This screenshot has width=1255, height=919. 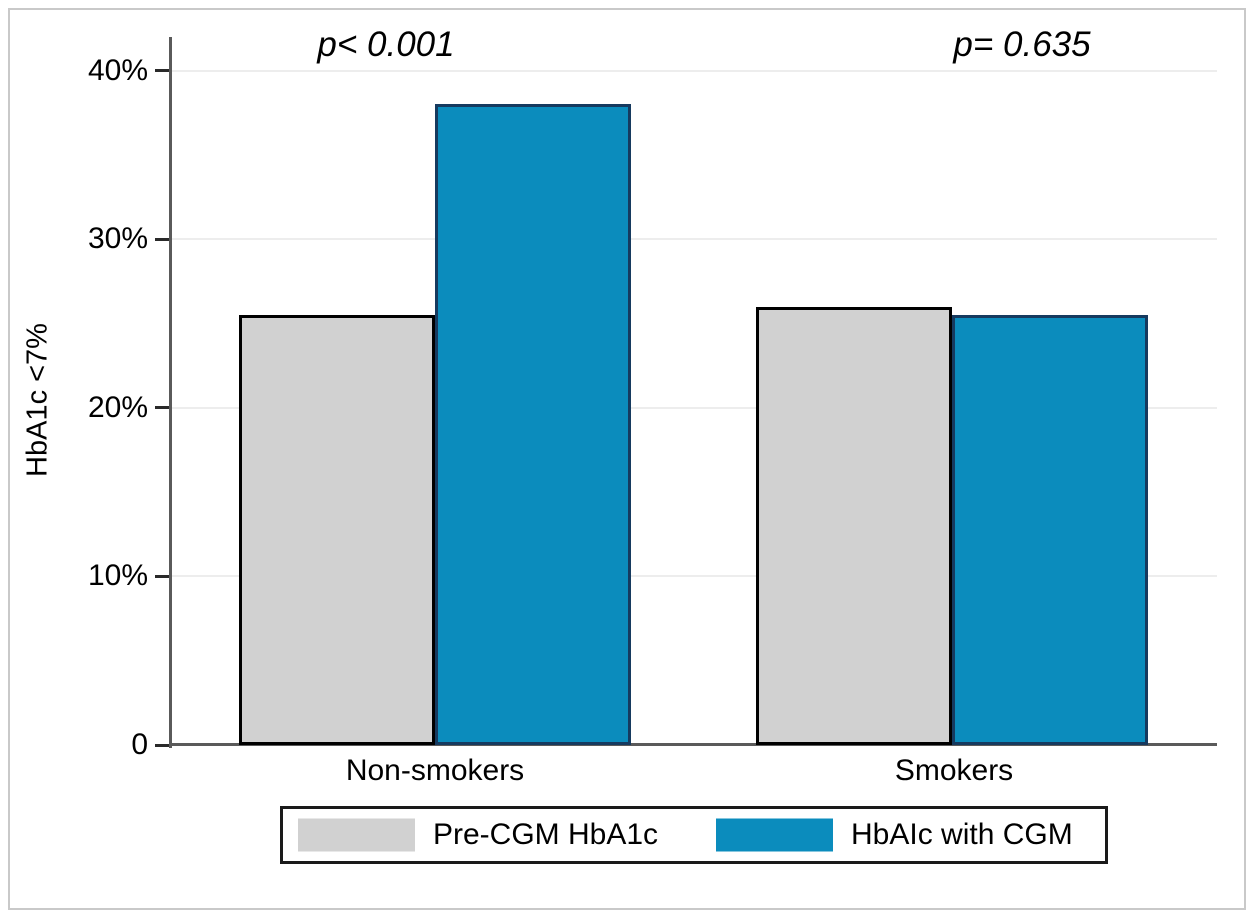 I want to click on bar-pre-cgm-hba1c-non-smokers, so click(x=337, y=530).